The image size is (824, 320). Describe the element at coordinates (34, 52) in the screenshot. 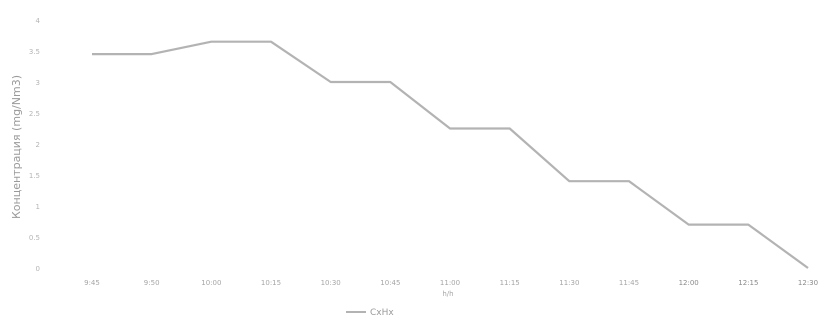

I see `y-tick-label: 3.5` at that location.